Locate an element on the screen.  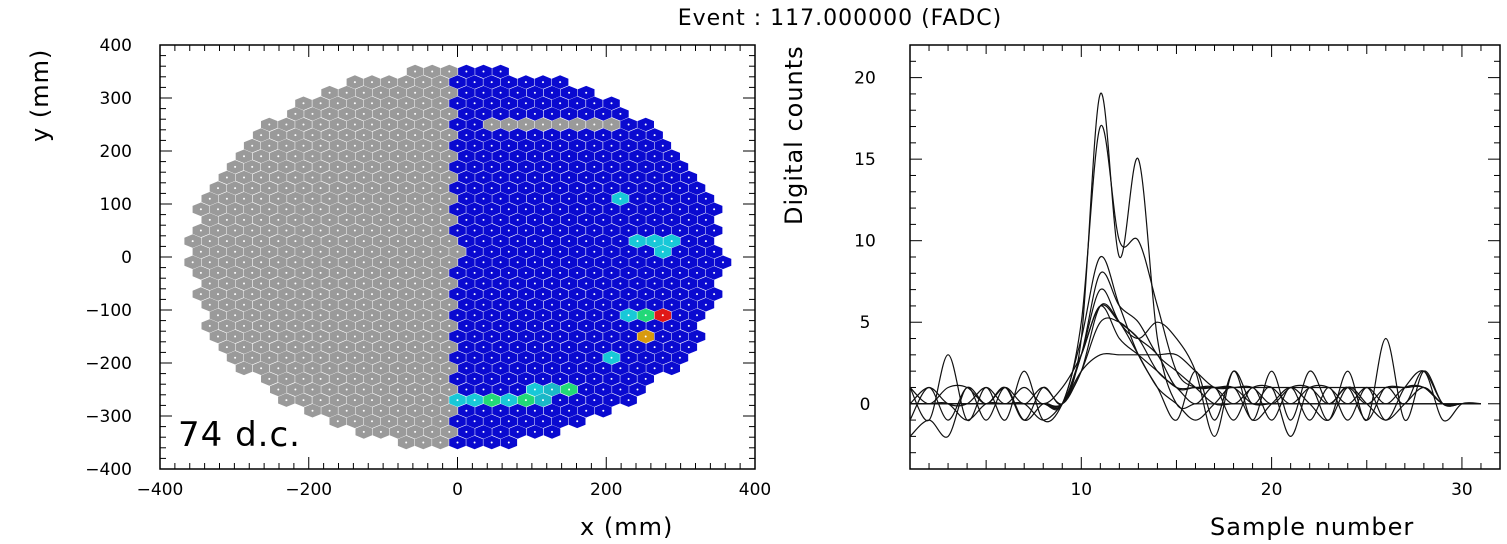
y-tick-label: 0 is located at coordinates (865, 405).